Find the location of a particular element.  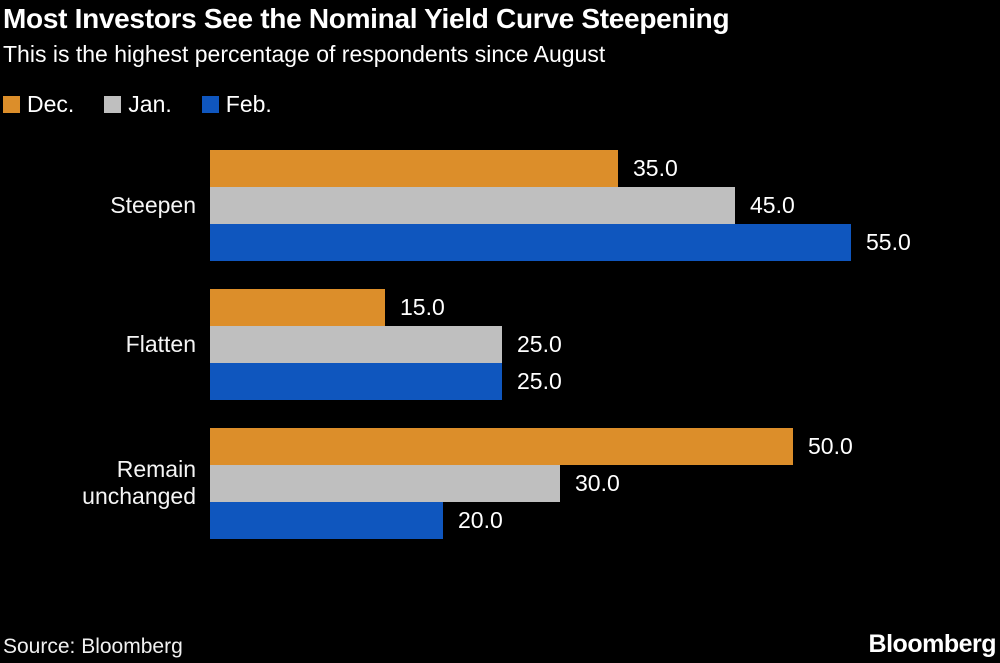

legend-swatch-feb-icon is located at coordinates (210, 105).